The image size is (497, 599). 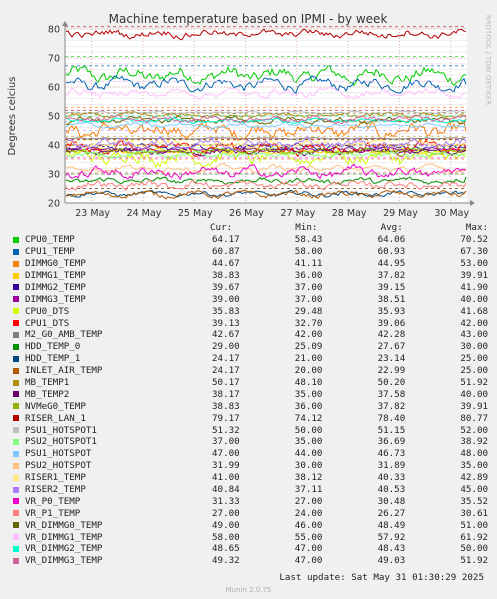 What do you see at coordinates (474, 549) in the screenshot?
I see `legend-max: 50.00` at bounding box center [474, 549].